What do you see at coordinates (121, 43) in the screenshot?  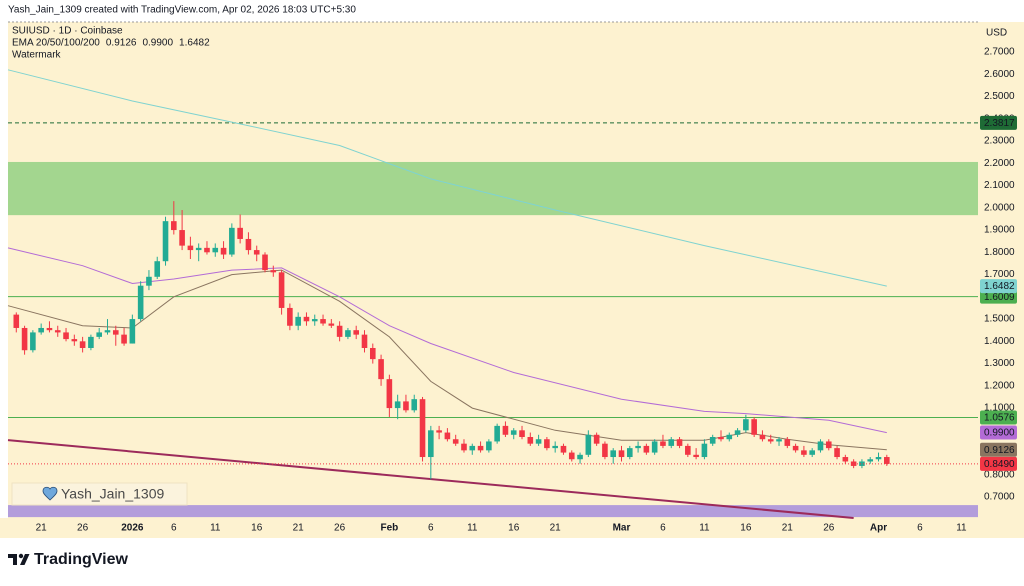 I see `ema-value: 0.9126` at bounding box center [121, 43].